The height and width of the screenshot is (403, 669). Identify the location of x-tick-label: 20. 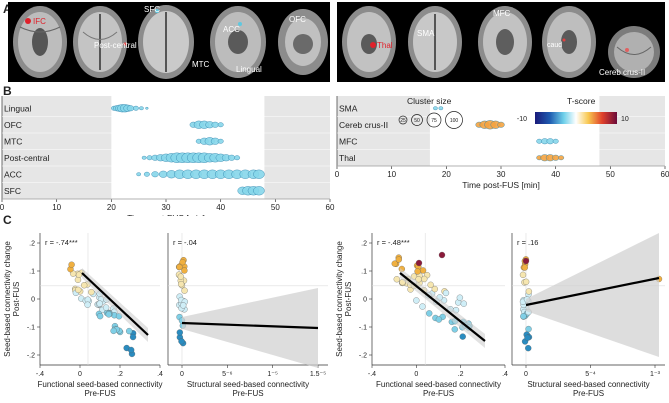
(111, 207).